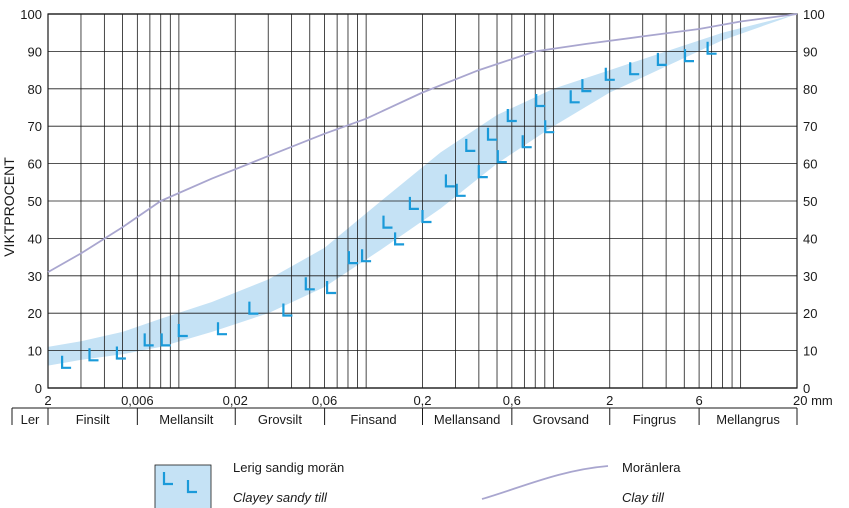 The image size is (849, 508). I want to click on fraction-label: Finsand, so click(373, 419).